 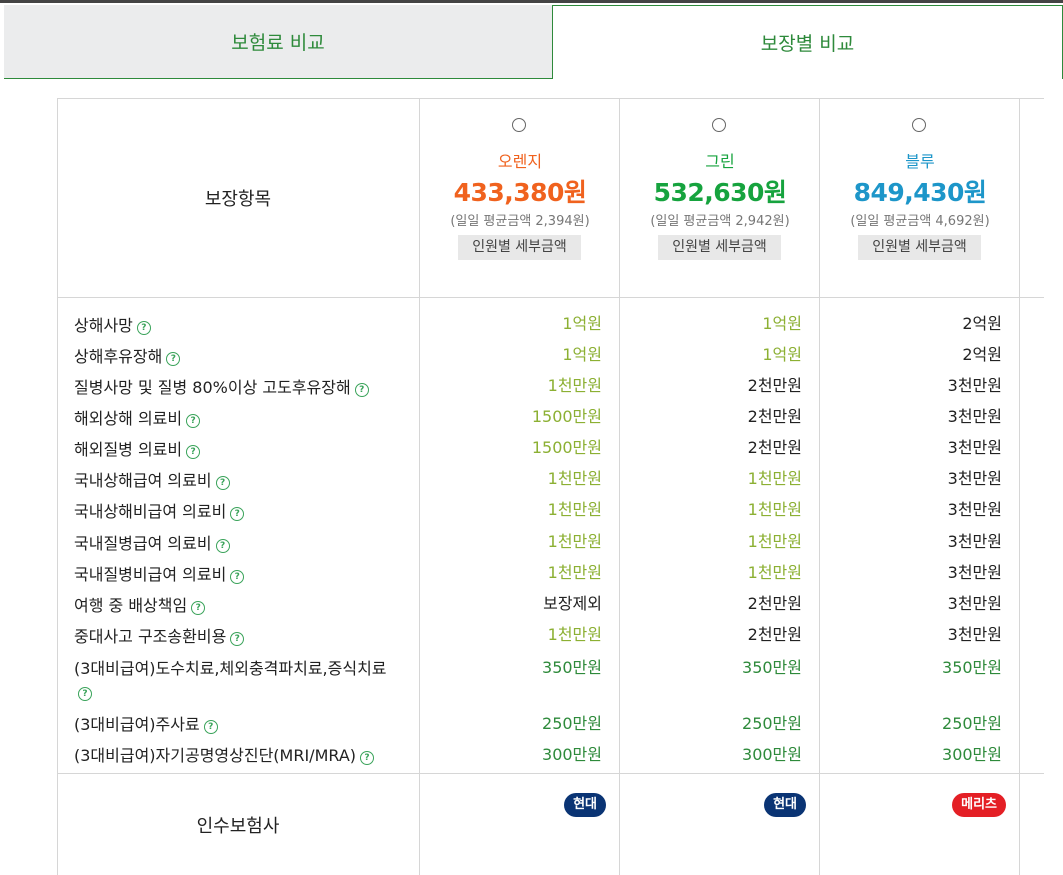 I want to click on row-label: 국내질병급여 의료비?, so click(x=239, y=543).